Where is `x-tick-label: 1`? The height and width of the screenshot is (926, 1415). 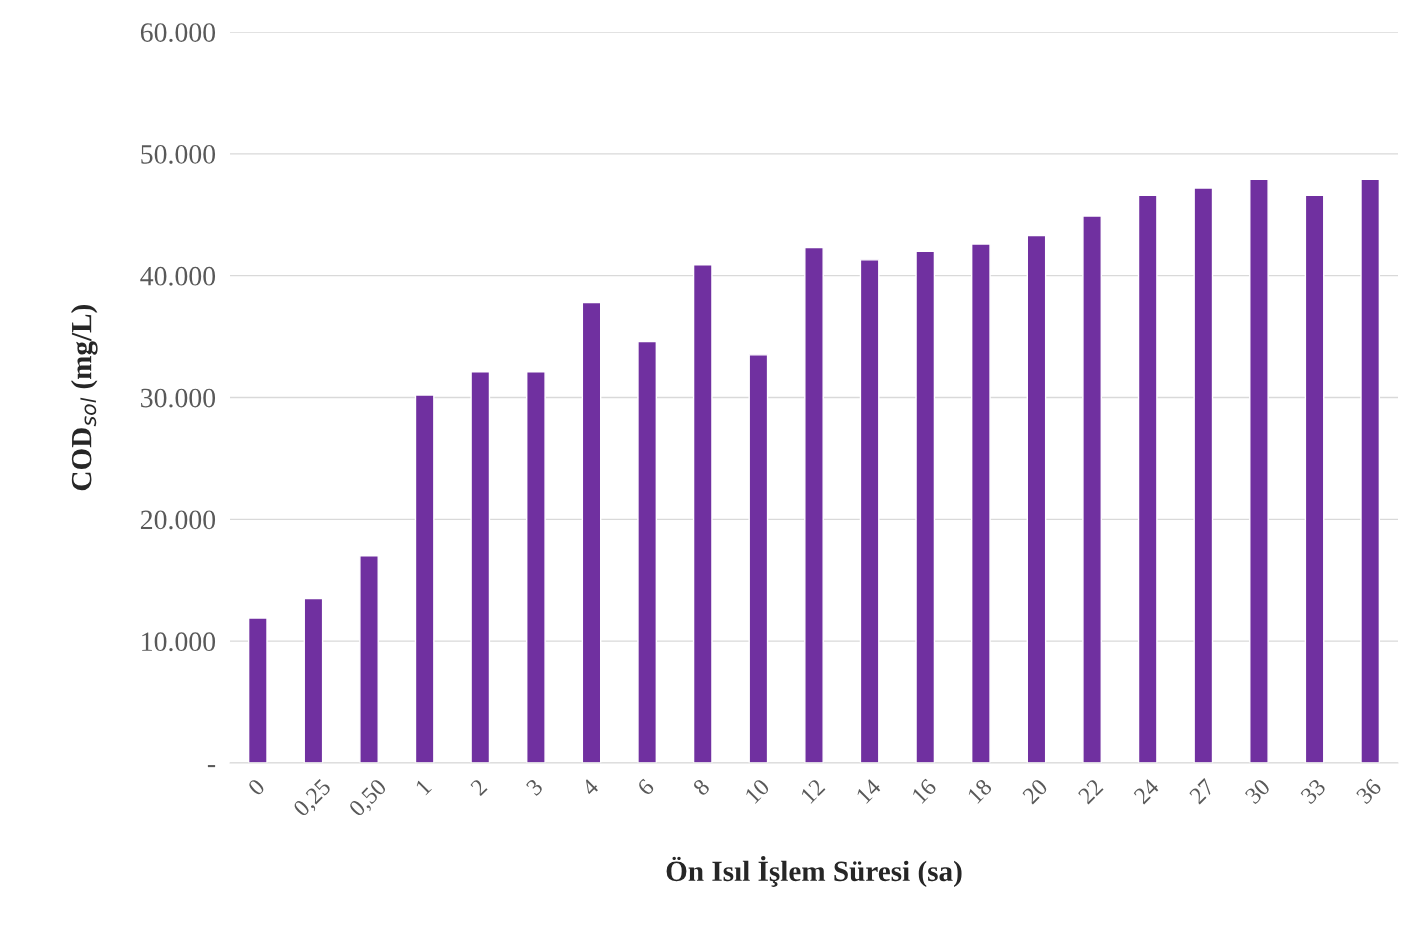 x-tick-label: 1 is located at coordinates (423, 787).